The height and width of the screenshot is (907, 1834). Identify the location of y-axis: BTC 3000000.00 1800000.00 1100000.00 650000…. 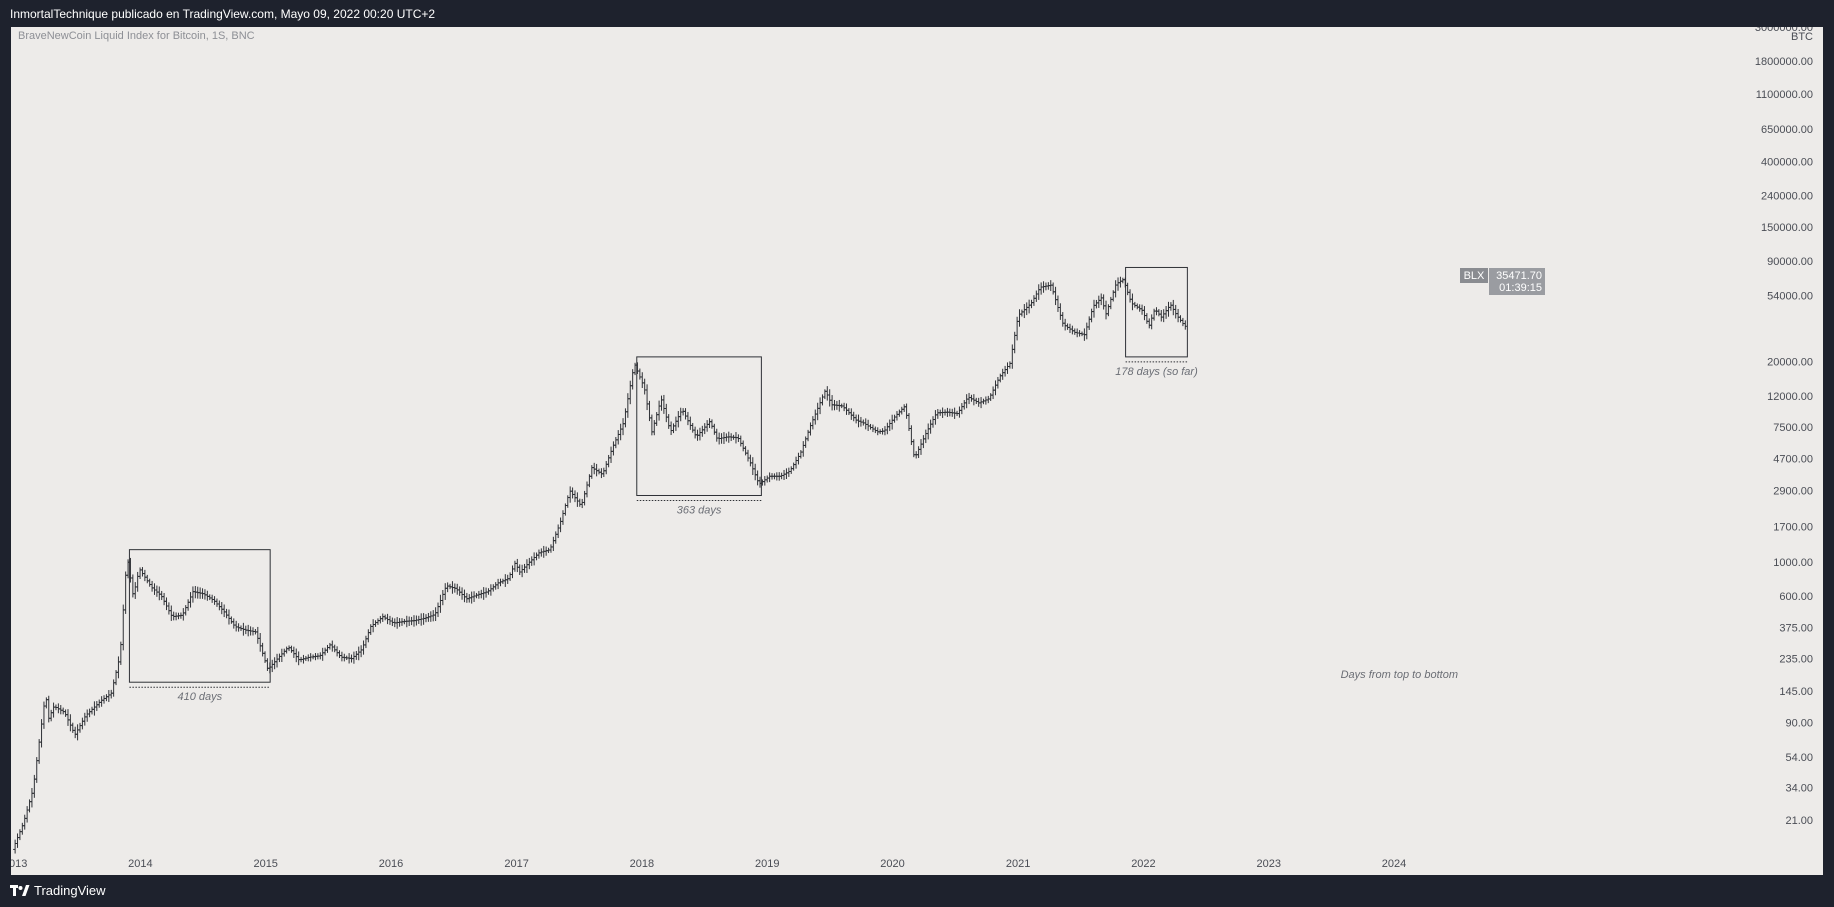
(1784, 427).